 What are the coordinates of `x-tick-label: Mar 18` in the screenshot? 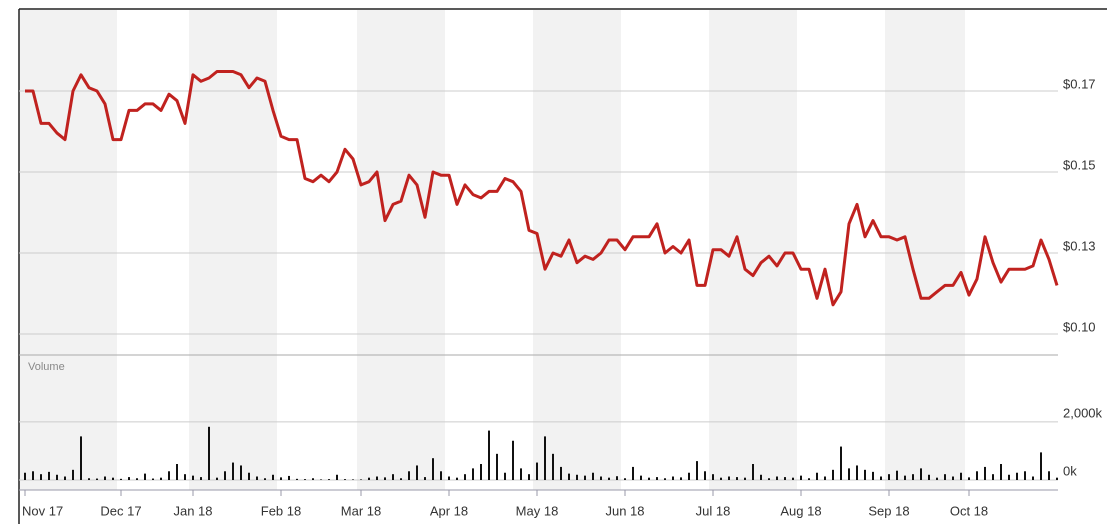 It's located at (361, 510).